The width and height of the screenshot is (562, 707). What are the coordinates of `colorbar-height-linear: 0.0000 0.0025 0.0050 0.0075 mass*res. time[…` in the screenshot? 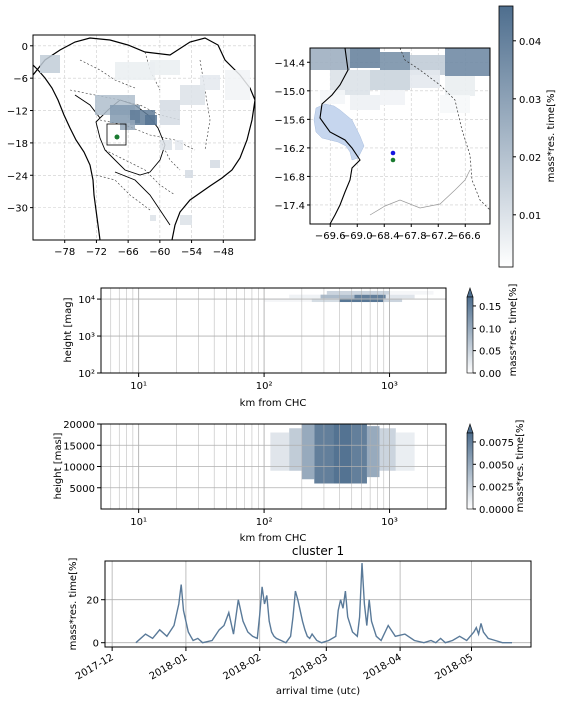 It's located at (496, 468).